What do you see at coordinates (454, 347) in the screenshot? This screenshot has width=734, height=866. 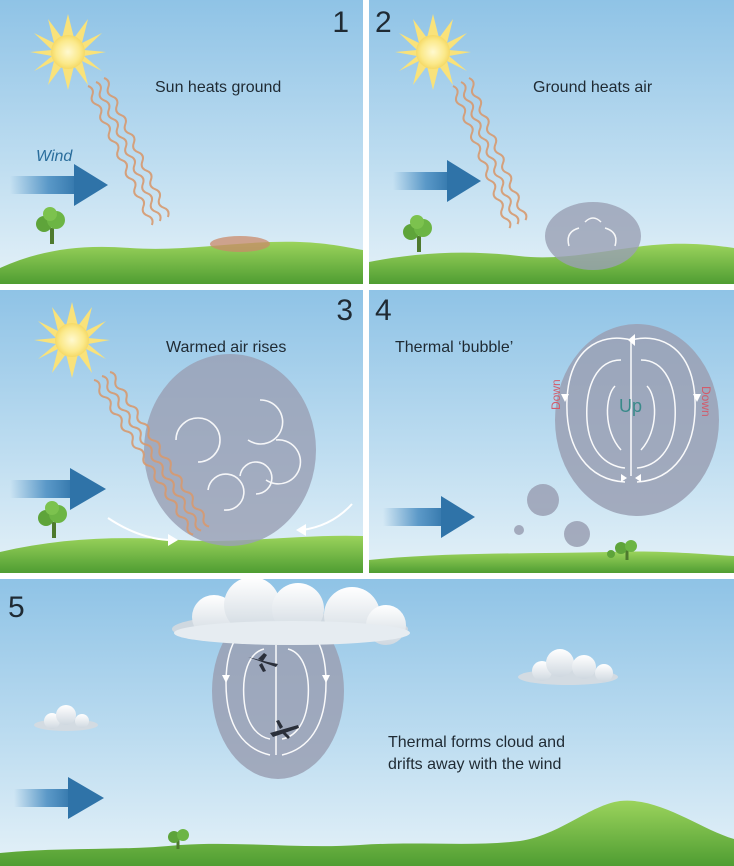 I see `panel-4-caption: Thermal ‘bubble’` at bounding box center [454, 347].